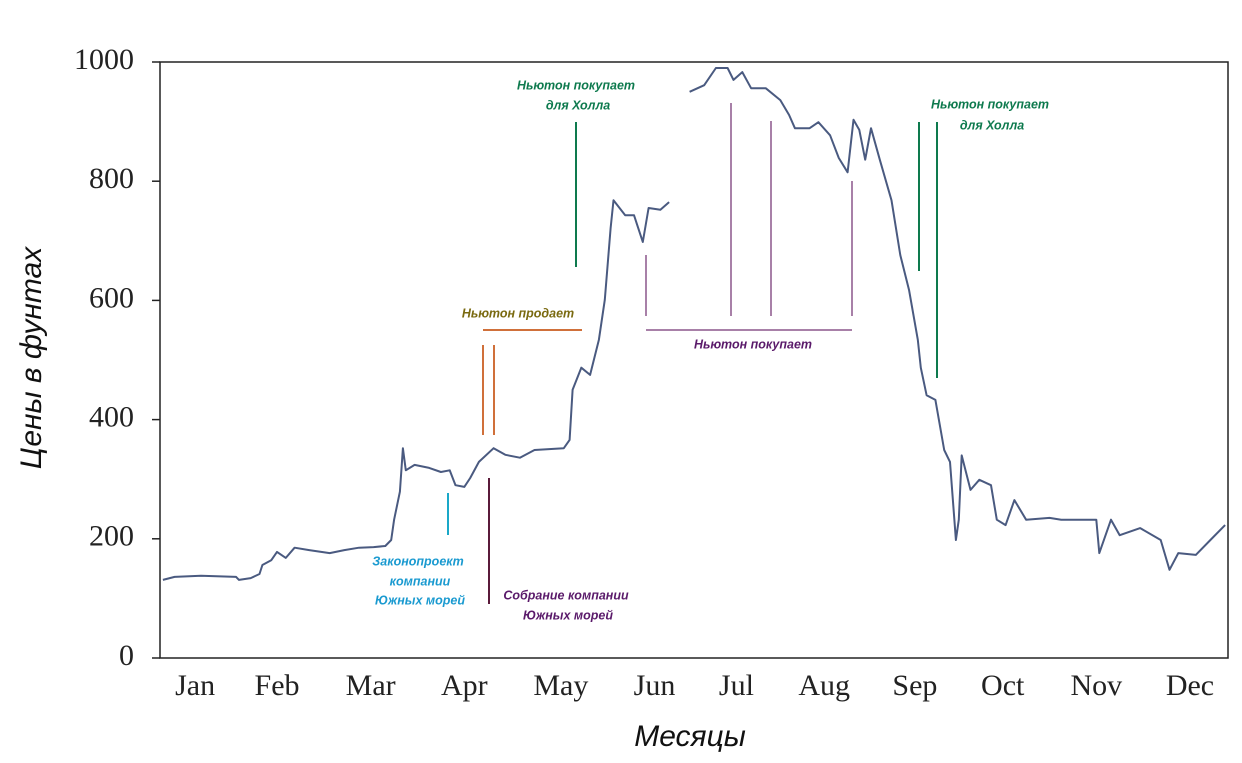 This screenshot has width=1242, height=763. I want to click on x-tick-label: Sep, so click(914, 685).